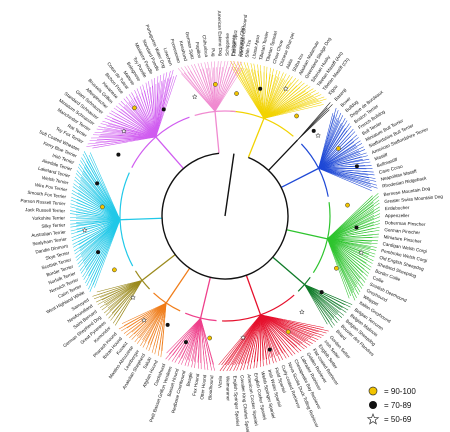 The image size is (450, 432). What do you see at coordinates (190, 45) in the screenshot?
I see `leaf-label: German Spitz` at bounding box center [190, 45].